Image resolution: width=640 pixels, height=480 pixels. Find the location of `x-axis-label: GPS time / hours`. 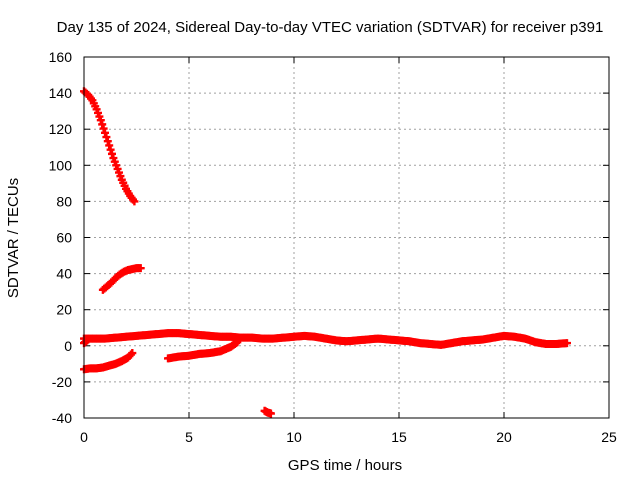

x-axis-label: GPS time / hours is located at coordinates (345, 465).